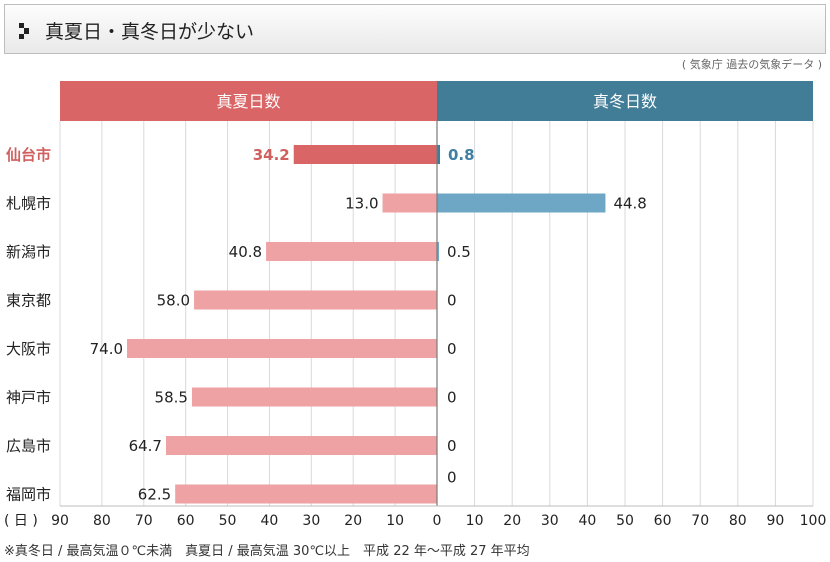 This screenshot has width=830, height=562. What do you see at coordinates (21, 521) in the screenshot?
I see `unit-label: ( 日 )` at bounding box center [21, 521].